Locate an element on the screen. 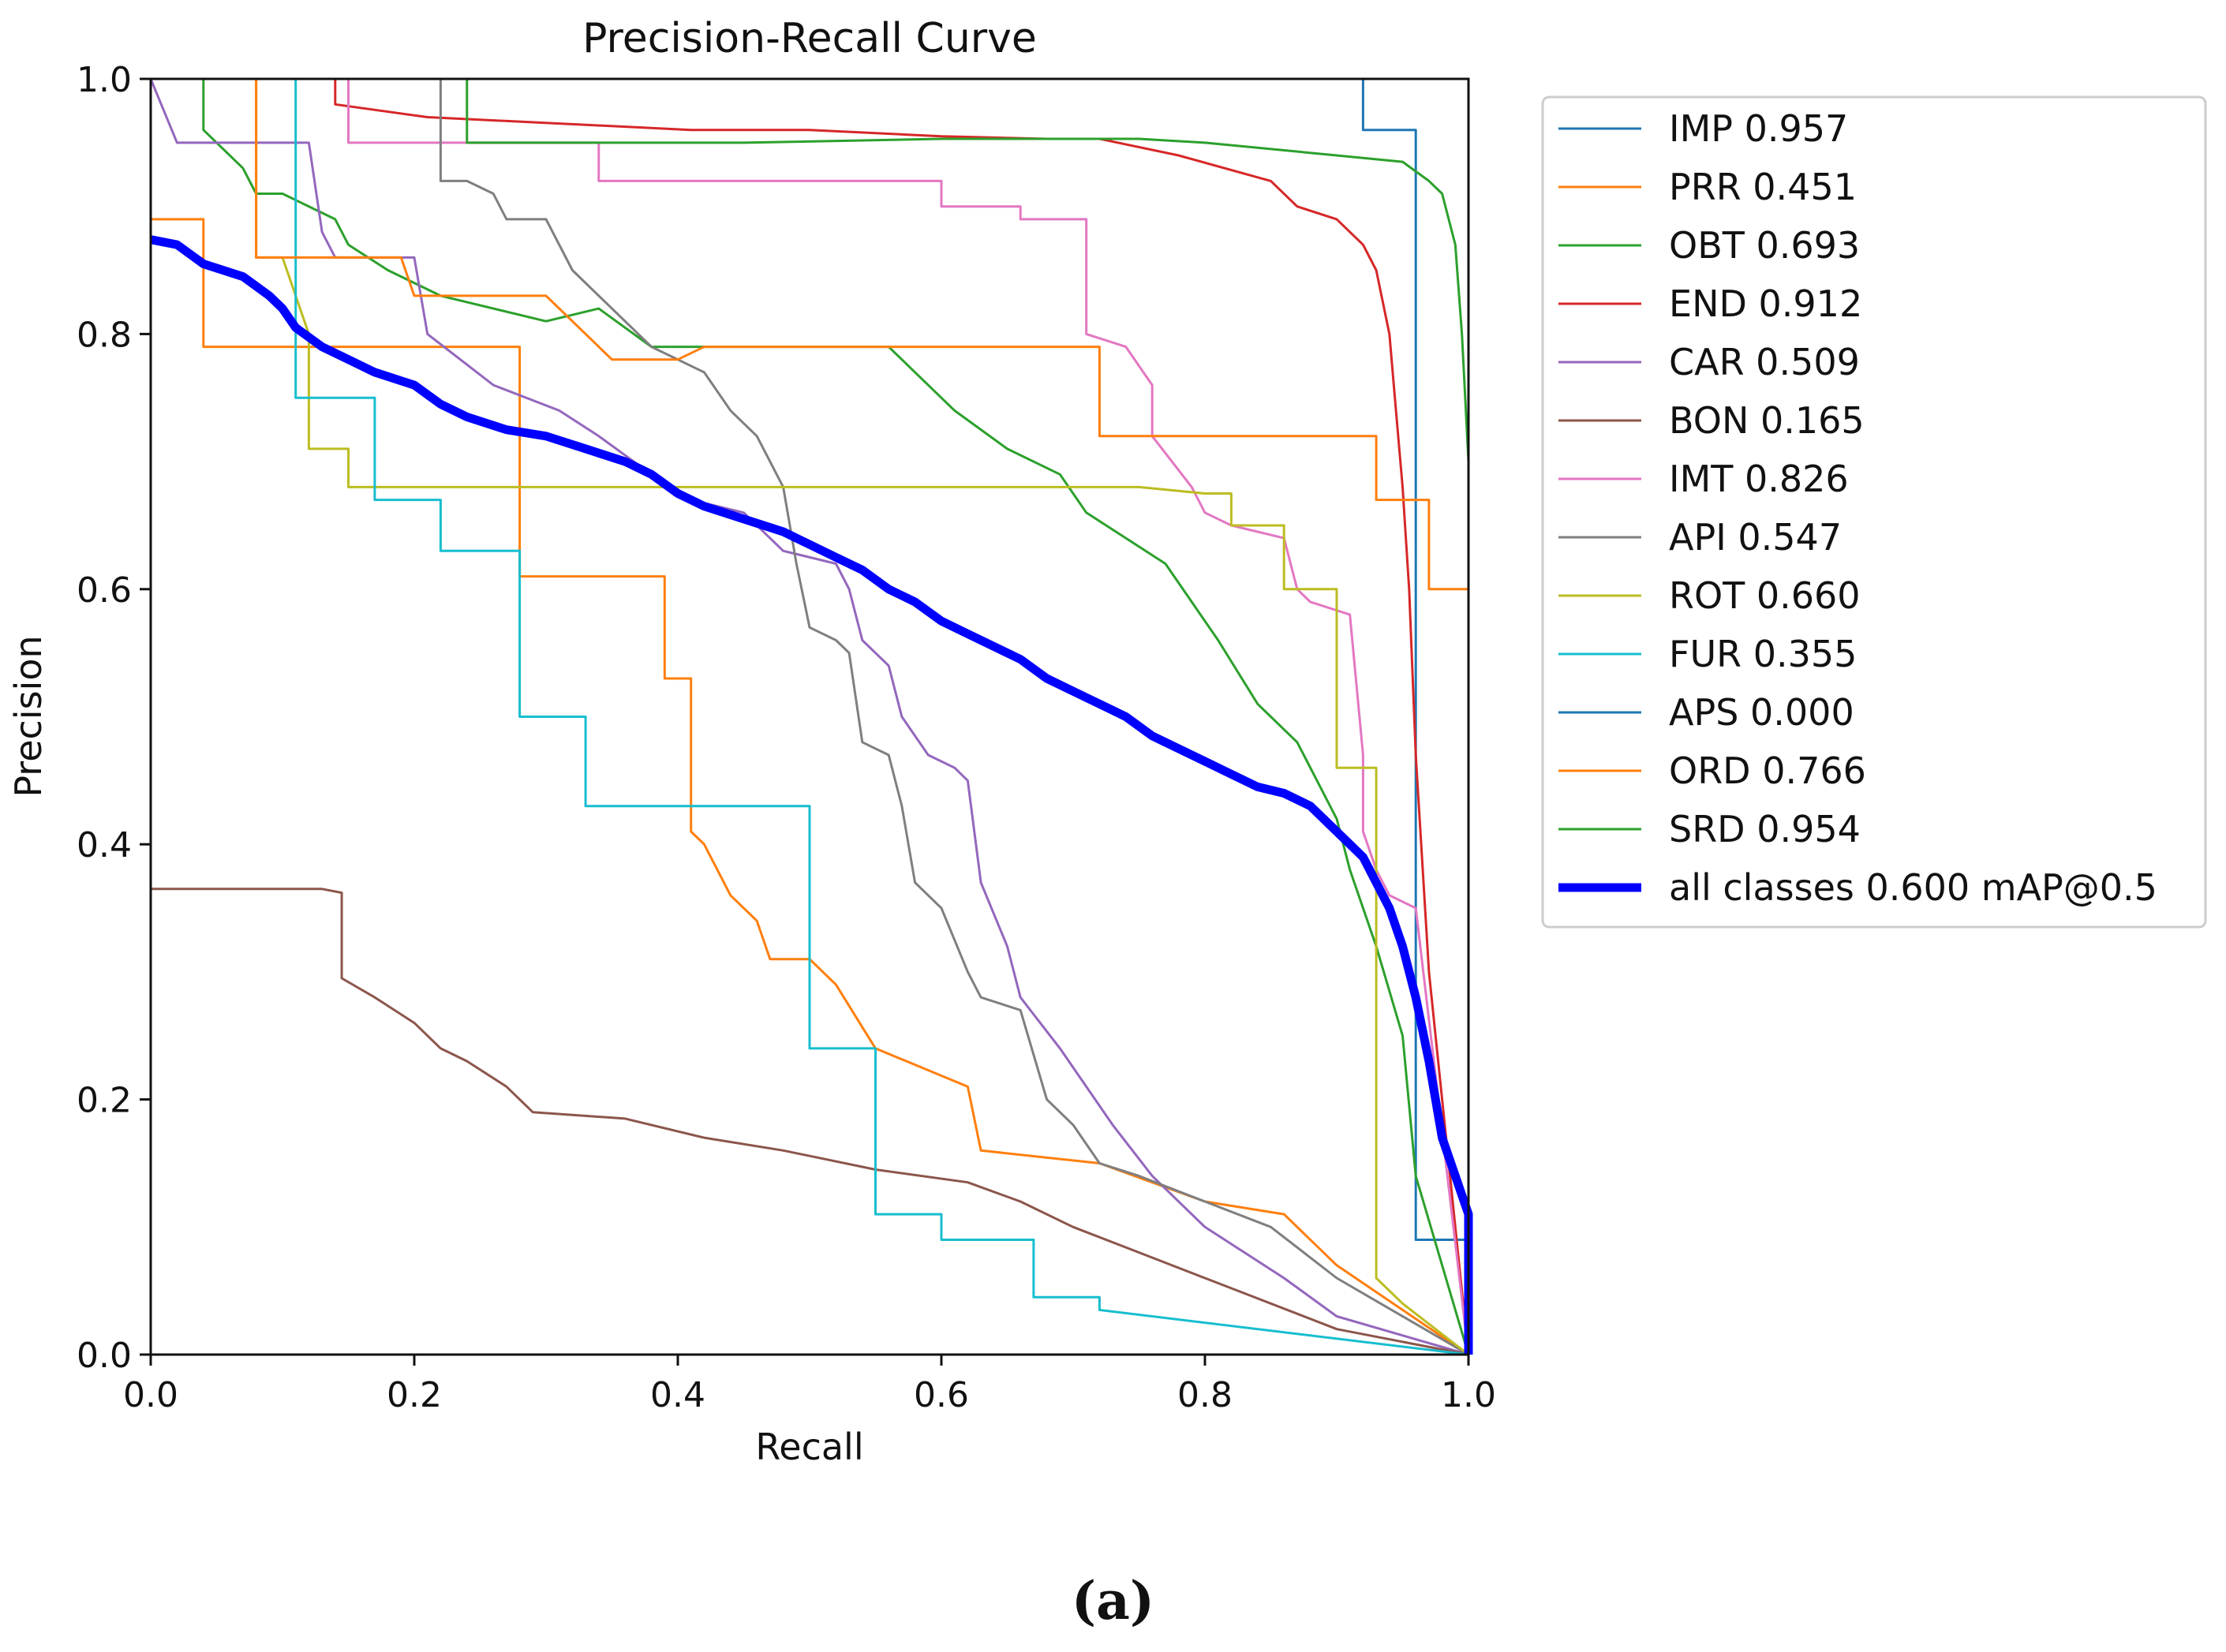 The height and width of the screenshot is (1652, 2226). y-axis-label: Precision is located at coordinates (29, 716).